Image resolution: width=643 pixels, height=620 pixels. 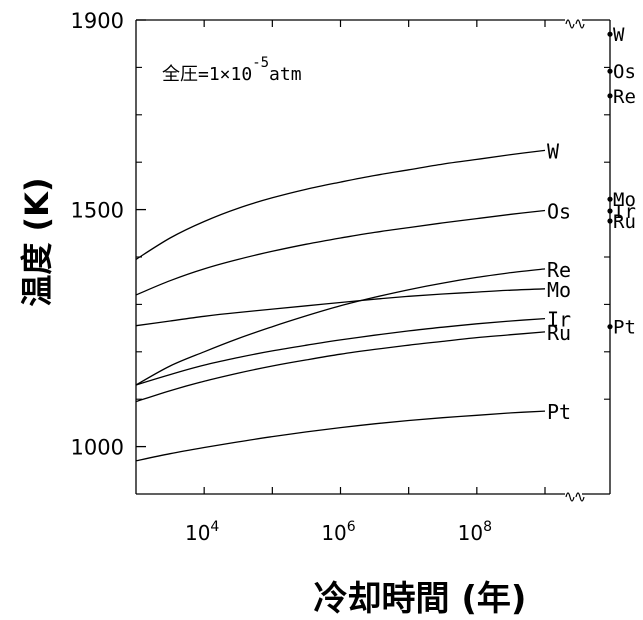 I want to click on marker-label-mo: Mo, so click(x=624, y=200).